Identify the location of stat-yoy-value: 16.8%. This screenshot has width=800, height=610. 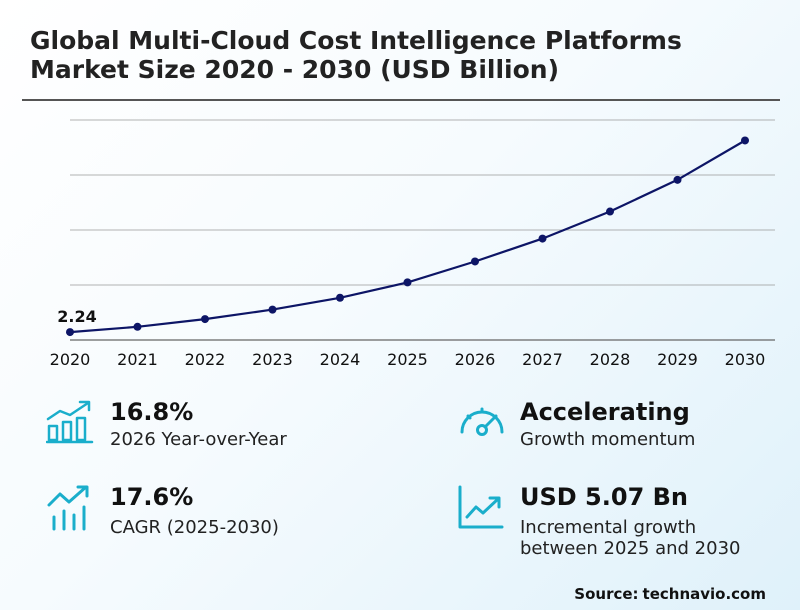
(152, 412).